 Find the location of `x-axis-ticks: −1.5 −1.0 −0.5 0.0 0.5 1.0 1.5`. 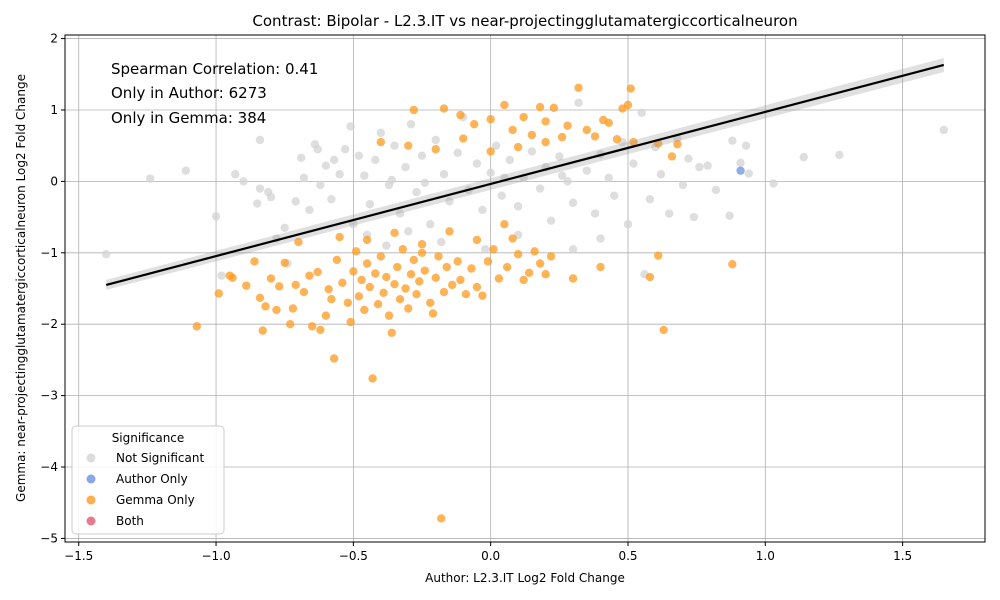

x-axis-ticks: −1.5 −1.0 −0.5 0.0 0.5 1.0 1.5 is located at coordinates (488, 552).